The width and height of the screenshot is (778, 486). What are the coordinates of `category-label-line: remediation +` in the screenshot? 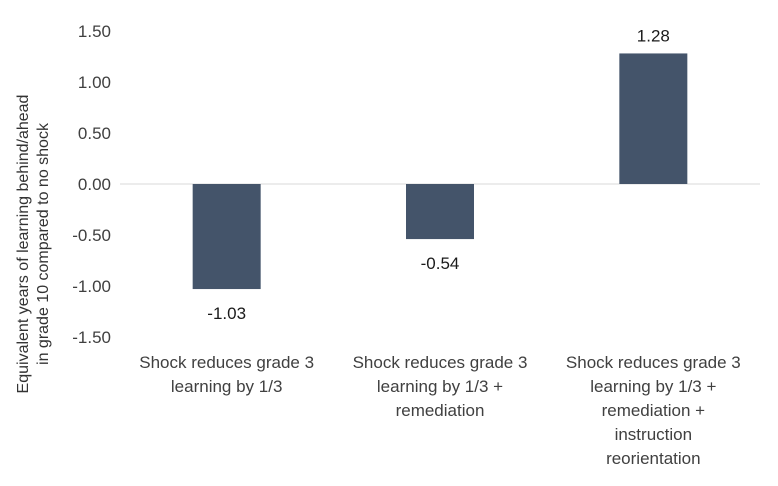 It's located at (654, 410).